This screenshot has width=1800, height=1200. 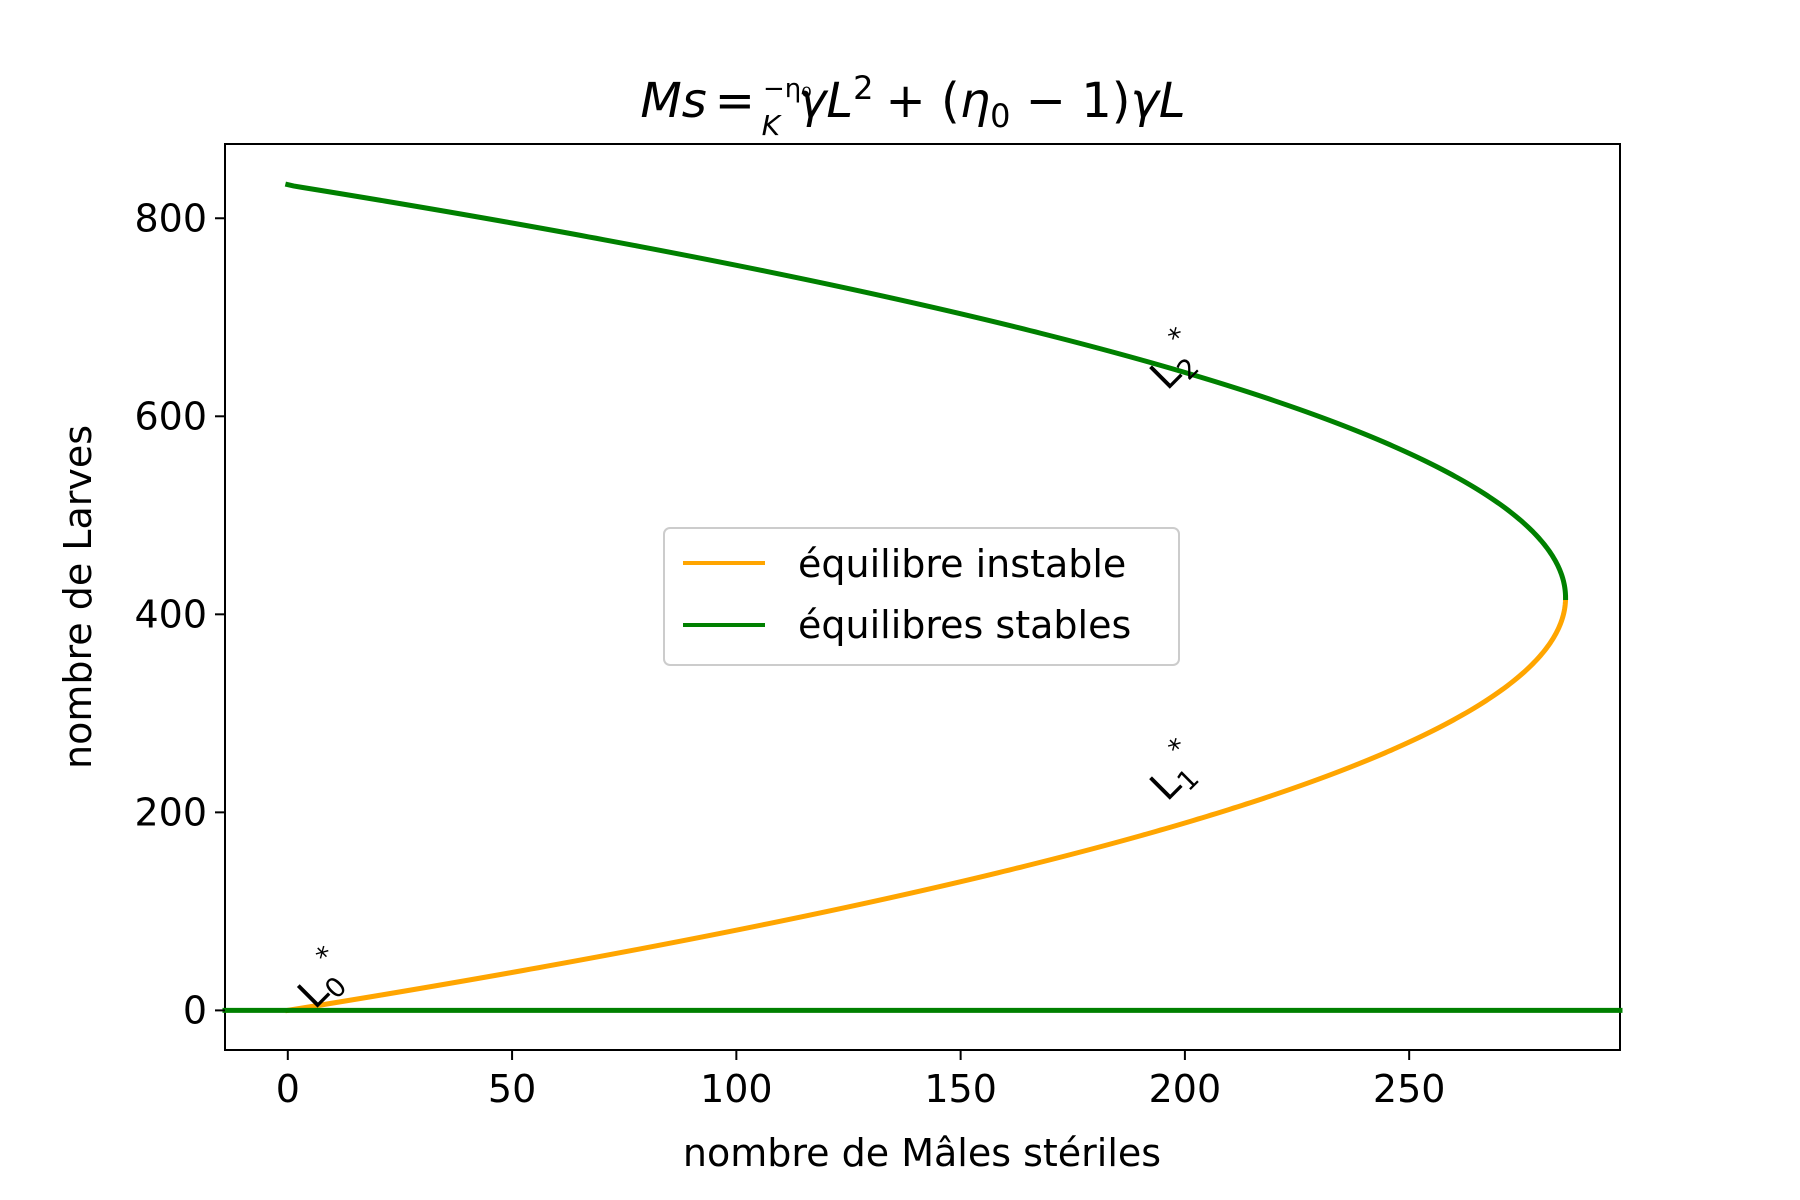 I want to click on y-tick-label: 800, so click(x=170, y=218).